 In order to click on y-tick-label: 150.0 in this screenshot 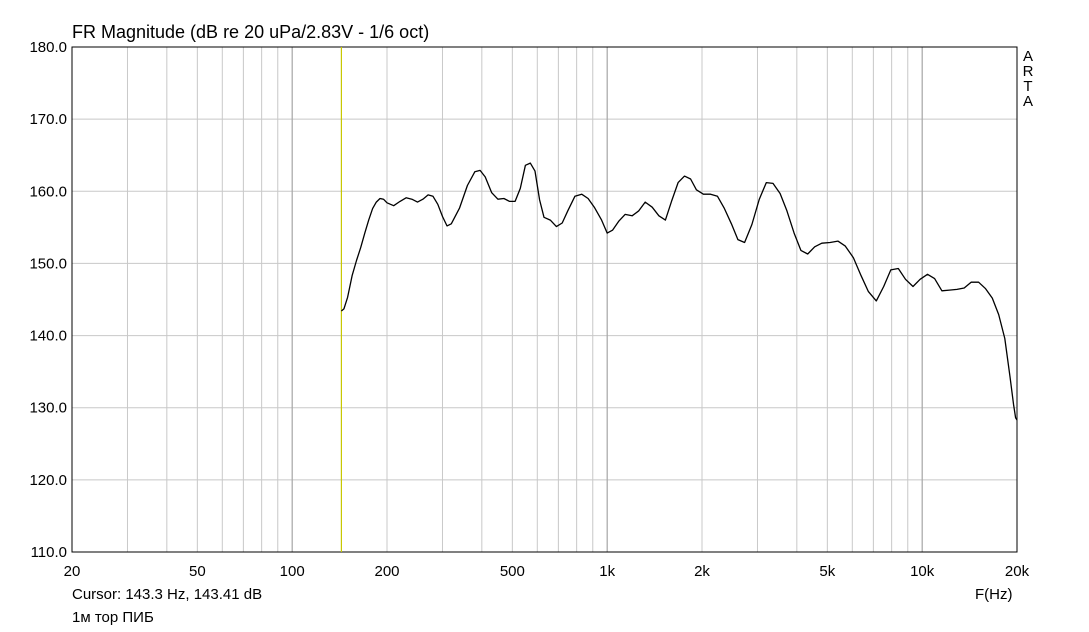, I will do `click(48, 263)`.